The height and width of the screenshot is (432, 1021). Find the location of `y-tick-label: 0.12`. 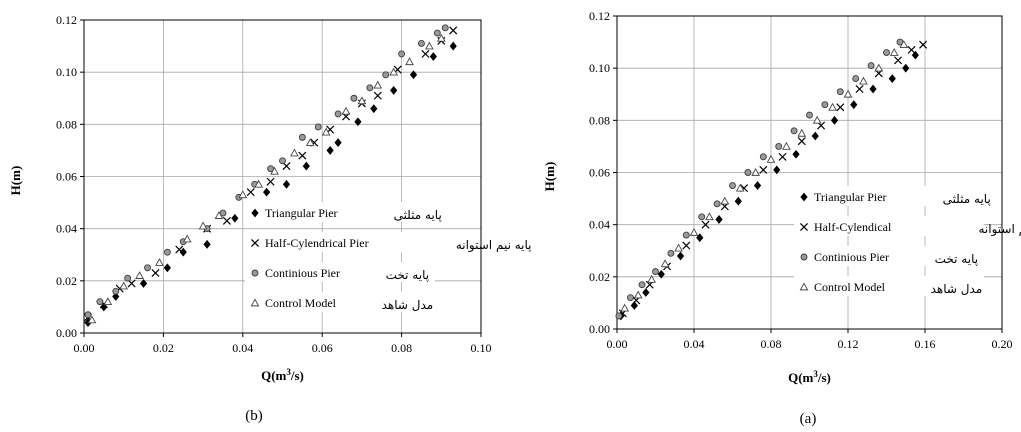

y-tick-label: 0.12 is located at coordinates (66, 20).